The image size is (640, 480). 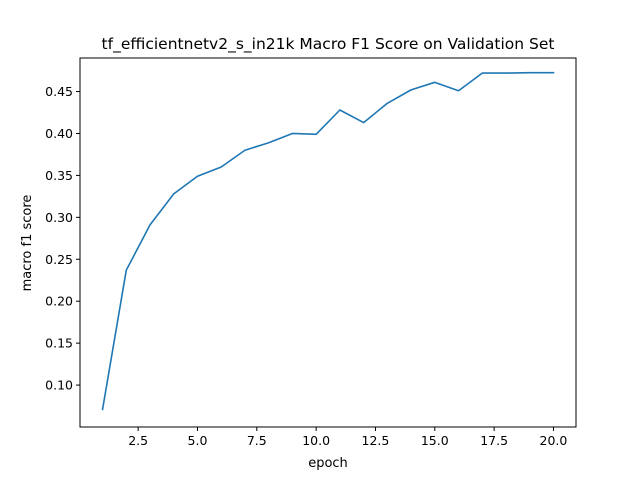 What do you see at coordinates (59, 301) in the screenshot?
I see `y-tick-label: 0.20` at bounding box center [59, 301].